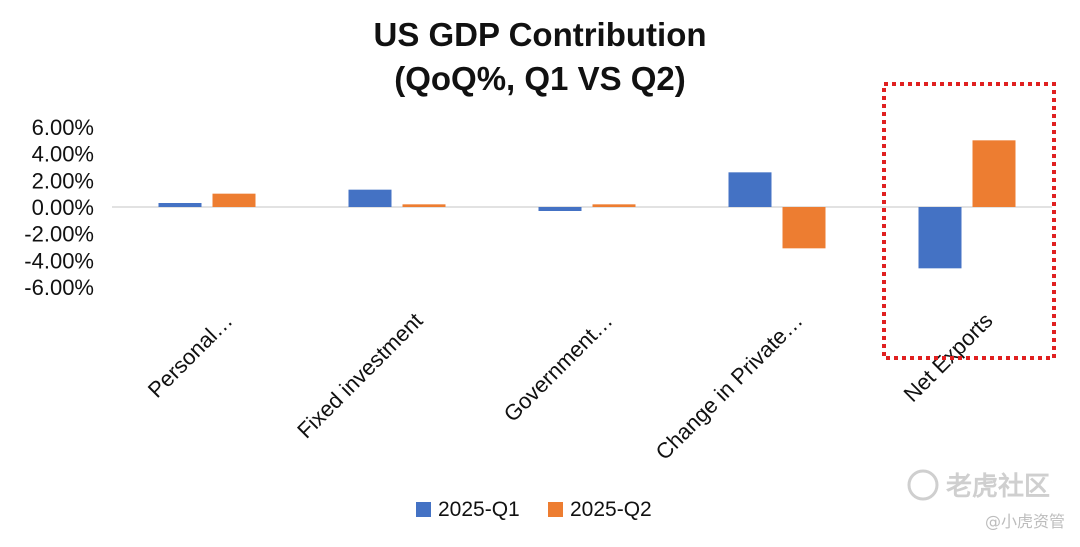 The image size is (1080, 547). I want to click on y-tick-label: 4.00%, so click(63, 154).